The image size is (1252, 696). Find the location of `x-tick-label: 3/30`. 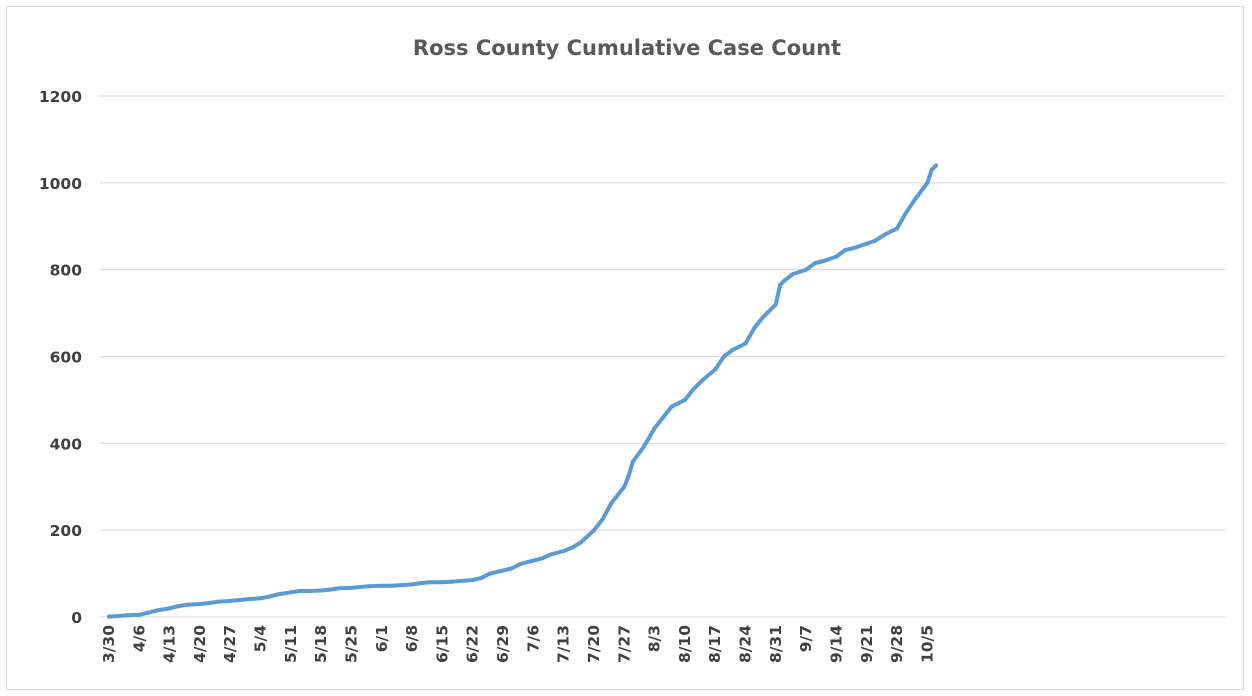

x-tick-label: 3/30 is located at coordinates (109, 644).